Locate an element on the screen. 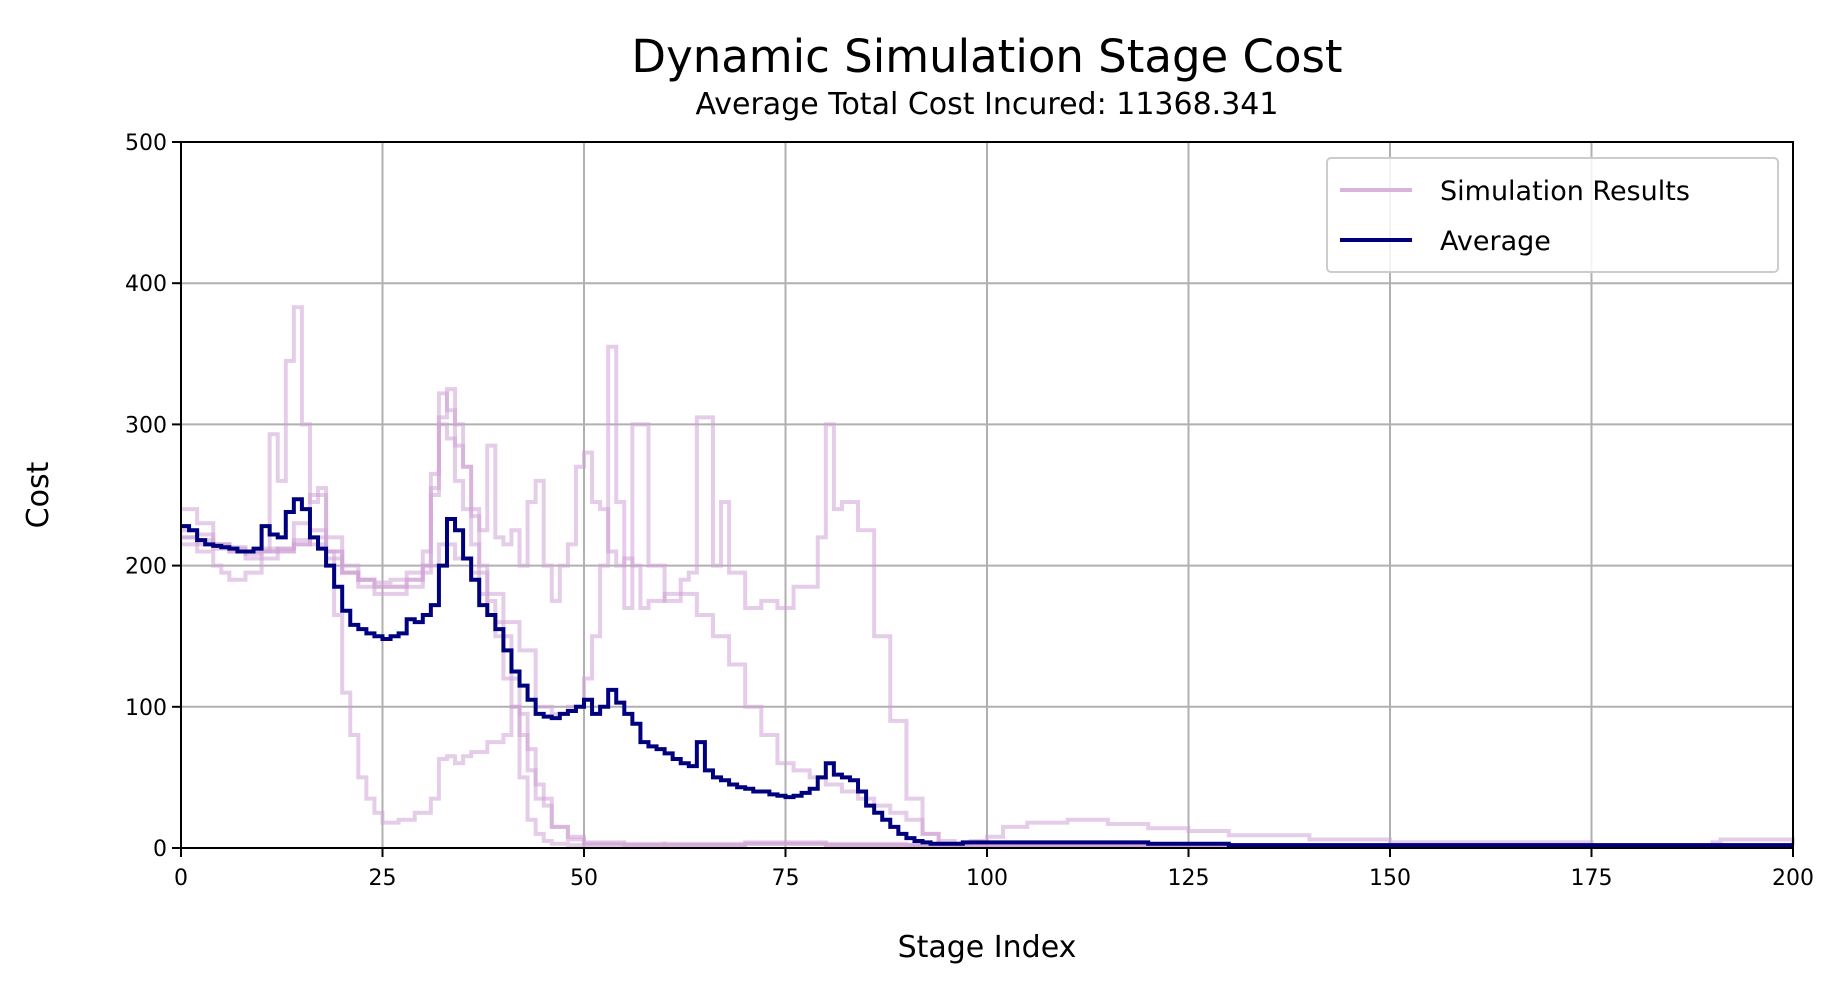 The image size is (1845, 992). y-axis-title: Cost is located at coordinates (38, 494).